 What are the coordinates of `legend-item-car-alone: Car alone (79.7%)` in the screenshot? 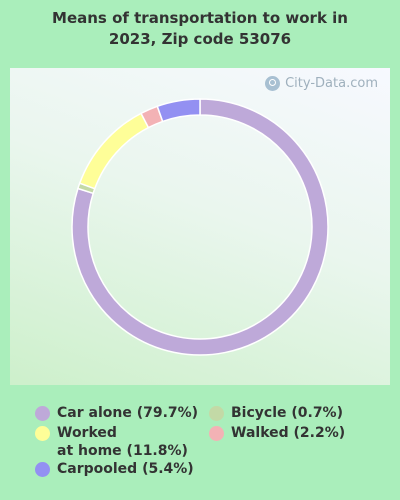 It's located at (116, 413).